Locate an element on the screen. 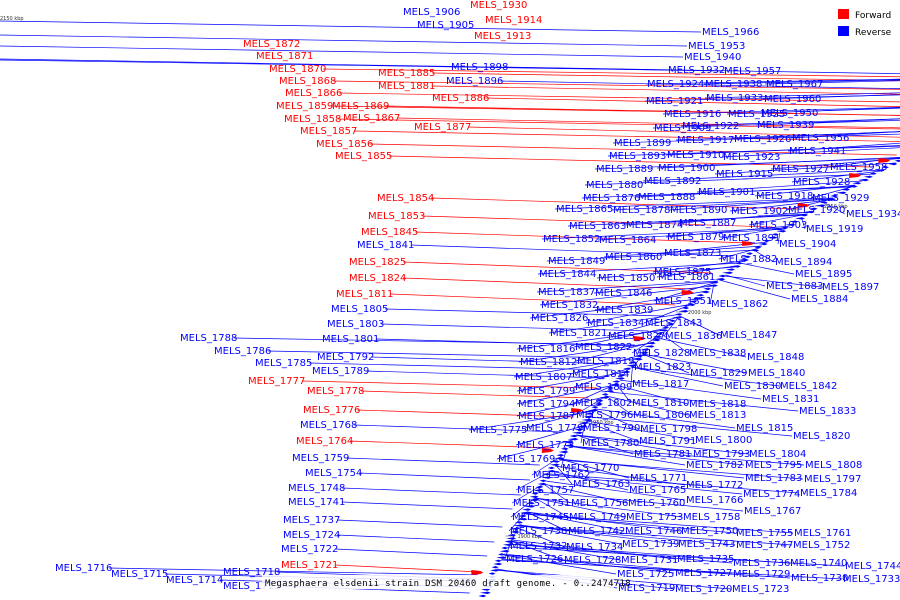  gene-label-reverse: MELS_1817 is located at coordinates (660, 384).